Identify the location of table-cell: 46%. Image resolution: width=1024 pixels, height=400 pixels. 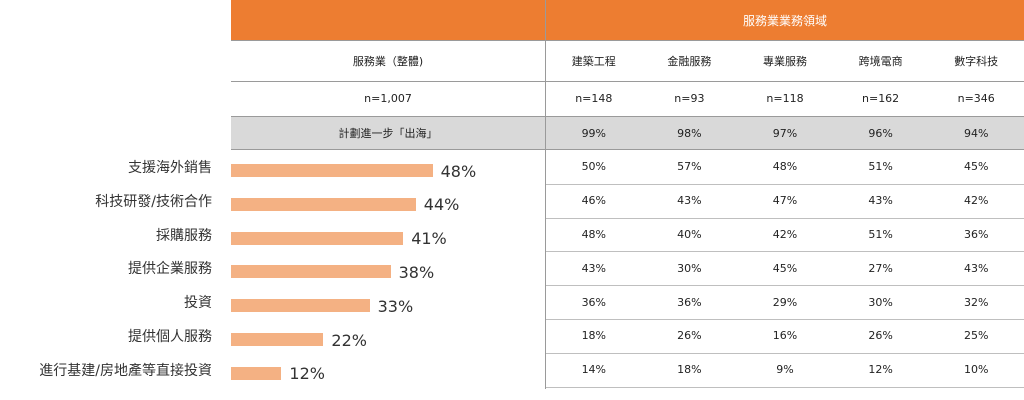
(594, 201).